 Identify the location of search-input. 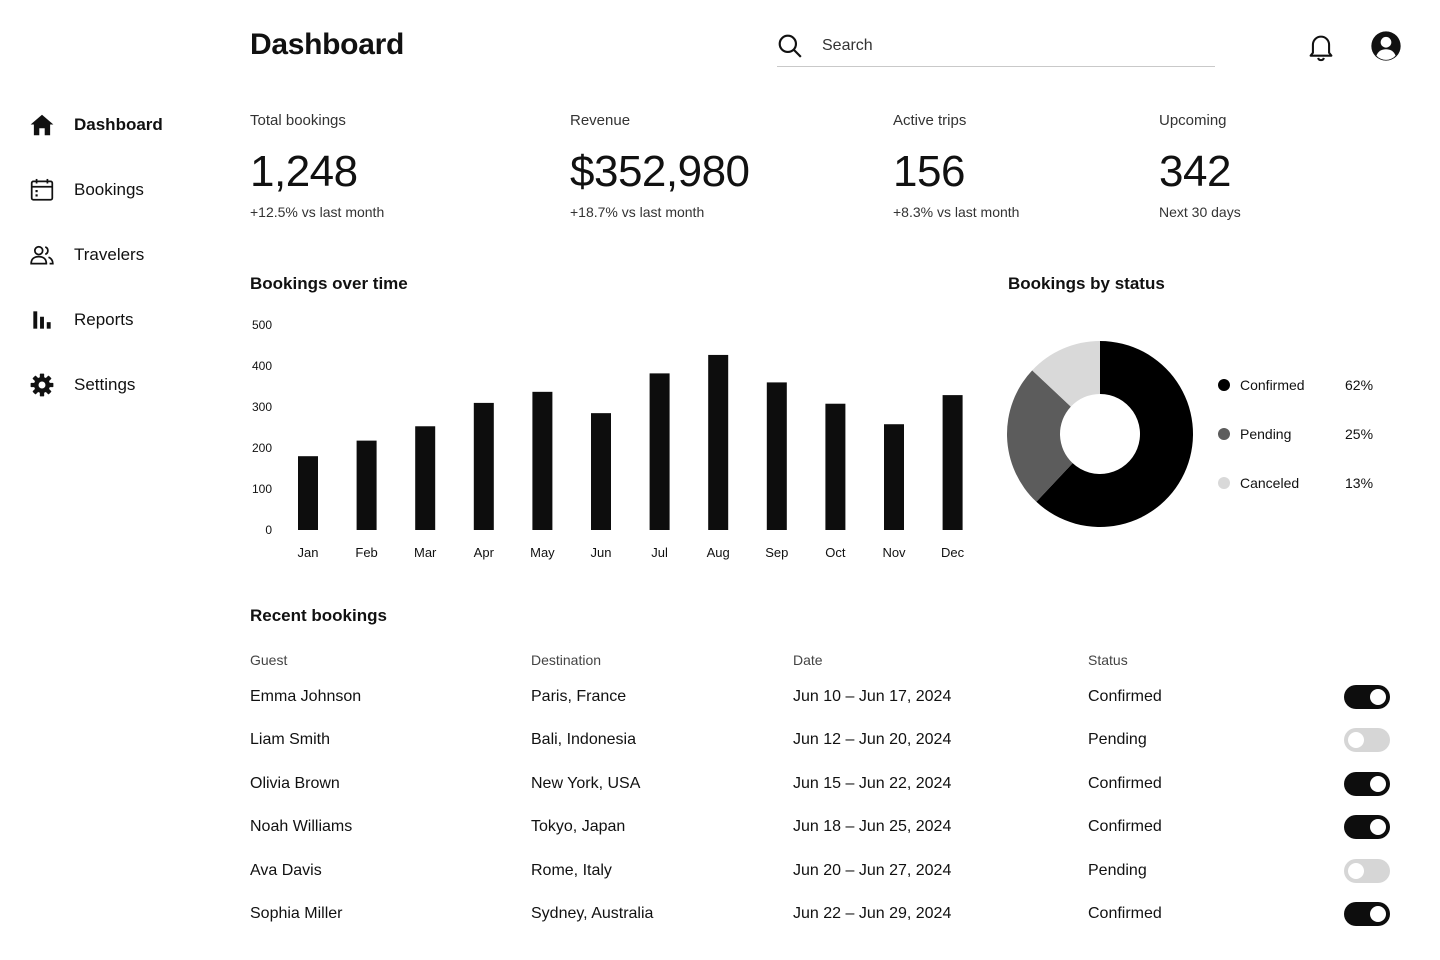
(1002, 46).